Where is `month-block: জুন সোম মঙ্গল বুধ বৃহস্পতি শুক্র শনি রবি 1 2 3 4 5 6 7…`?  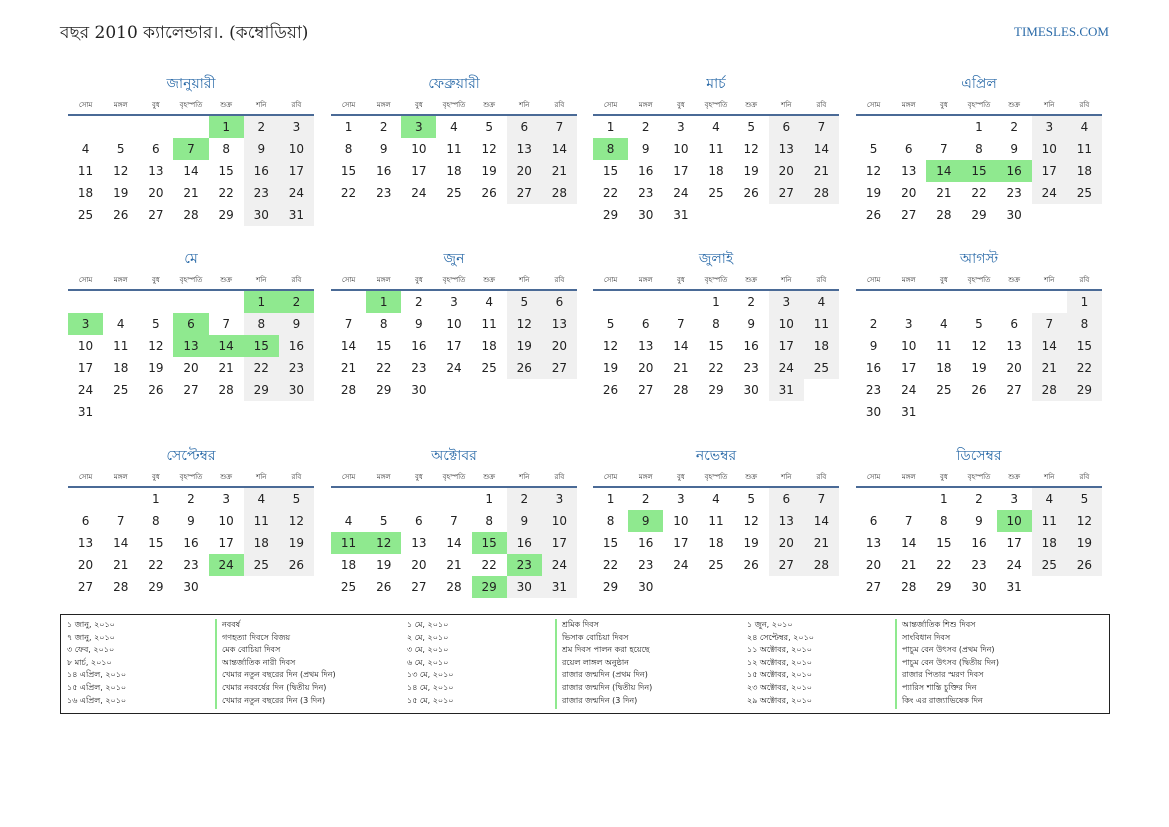
month-block: জুন সোম মঙ্গল বুধ বৃহস্পতি শুক্র শনি রবি 1 2 3 4 5 6 7… is located at coordinates (454, 325).